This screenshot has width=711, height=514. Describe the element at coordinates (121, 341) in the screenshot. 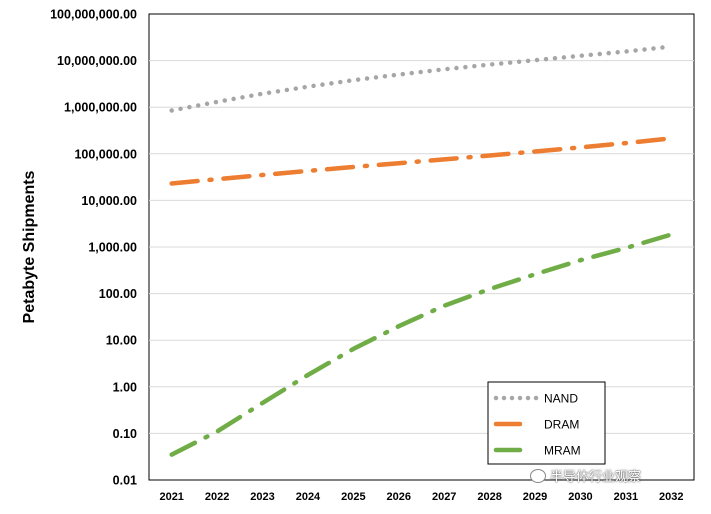

I see `y-tick-label: 10.00` at that location.